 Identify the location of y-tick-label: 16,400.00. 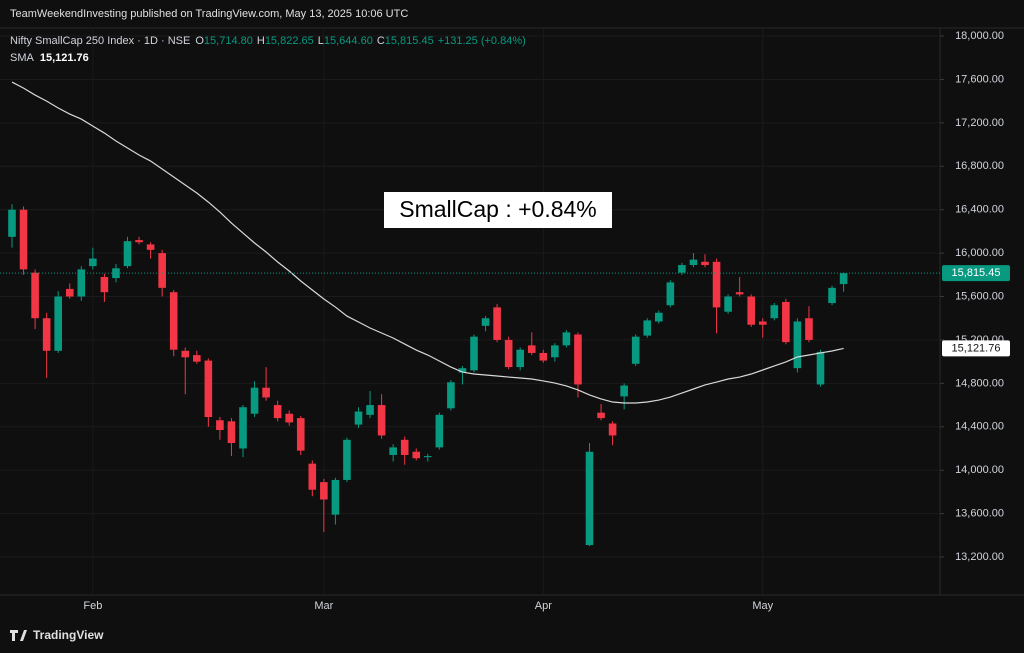
(979, 210).